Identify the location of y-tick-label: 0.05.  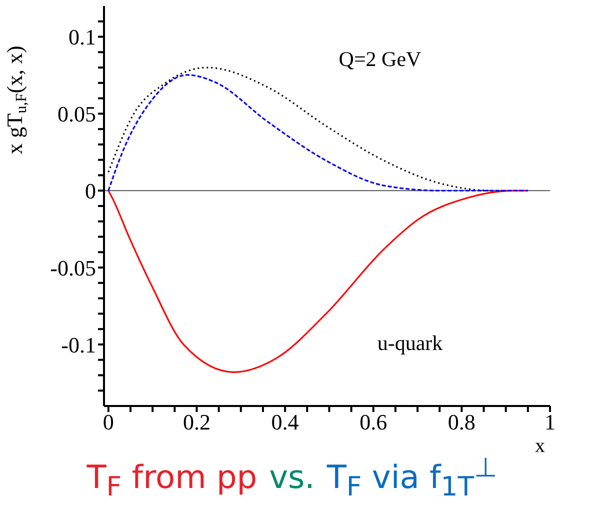
(77, 114).